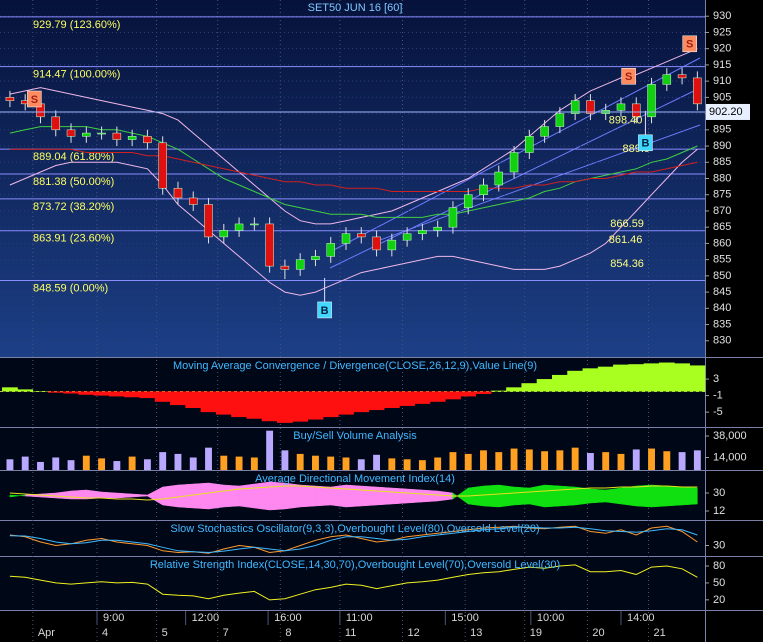  Describe the element at coordinates (722, 146) in the screenshot. I see `y-tick-label: 890` at that location.